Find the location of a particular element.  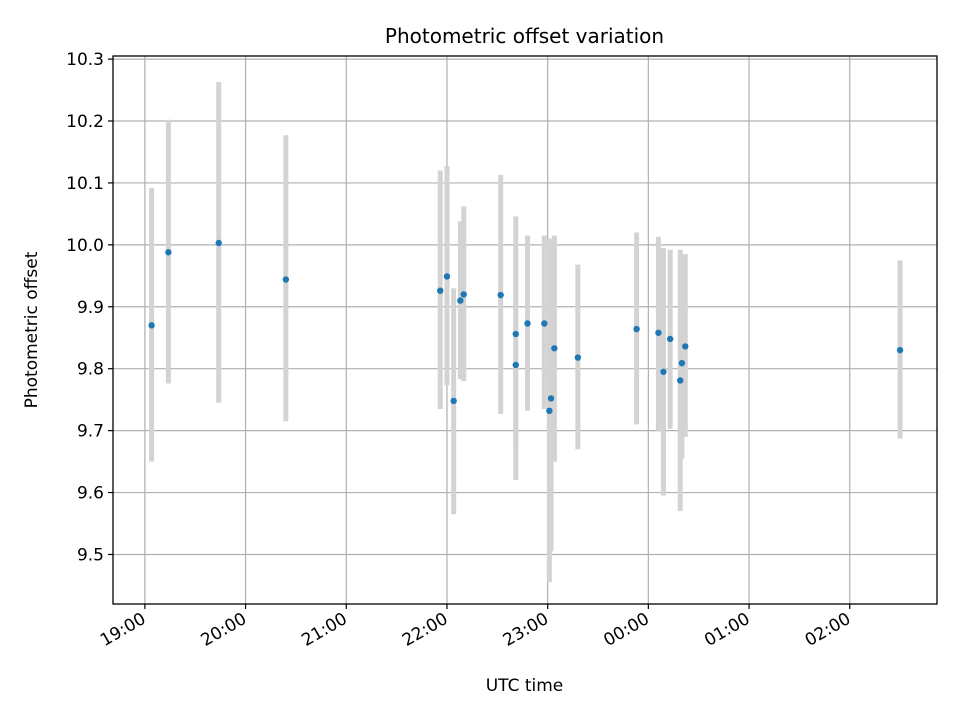

y-tick-label: 9.9 is located at coordinates (90, 308).